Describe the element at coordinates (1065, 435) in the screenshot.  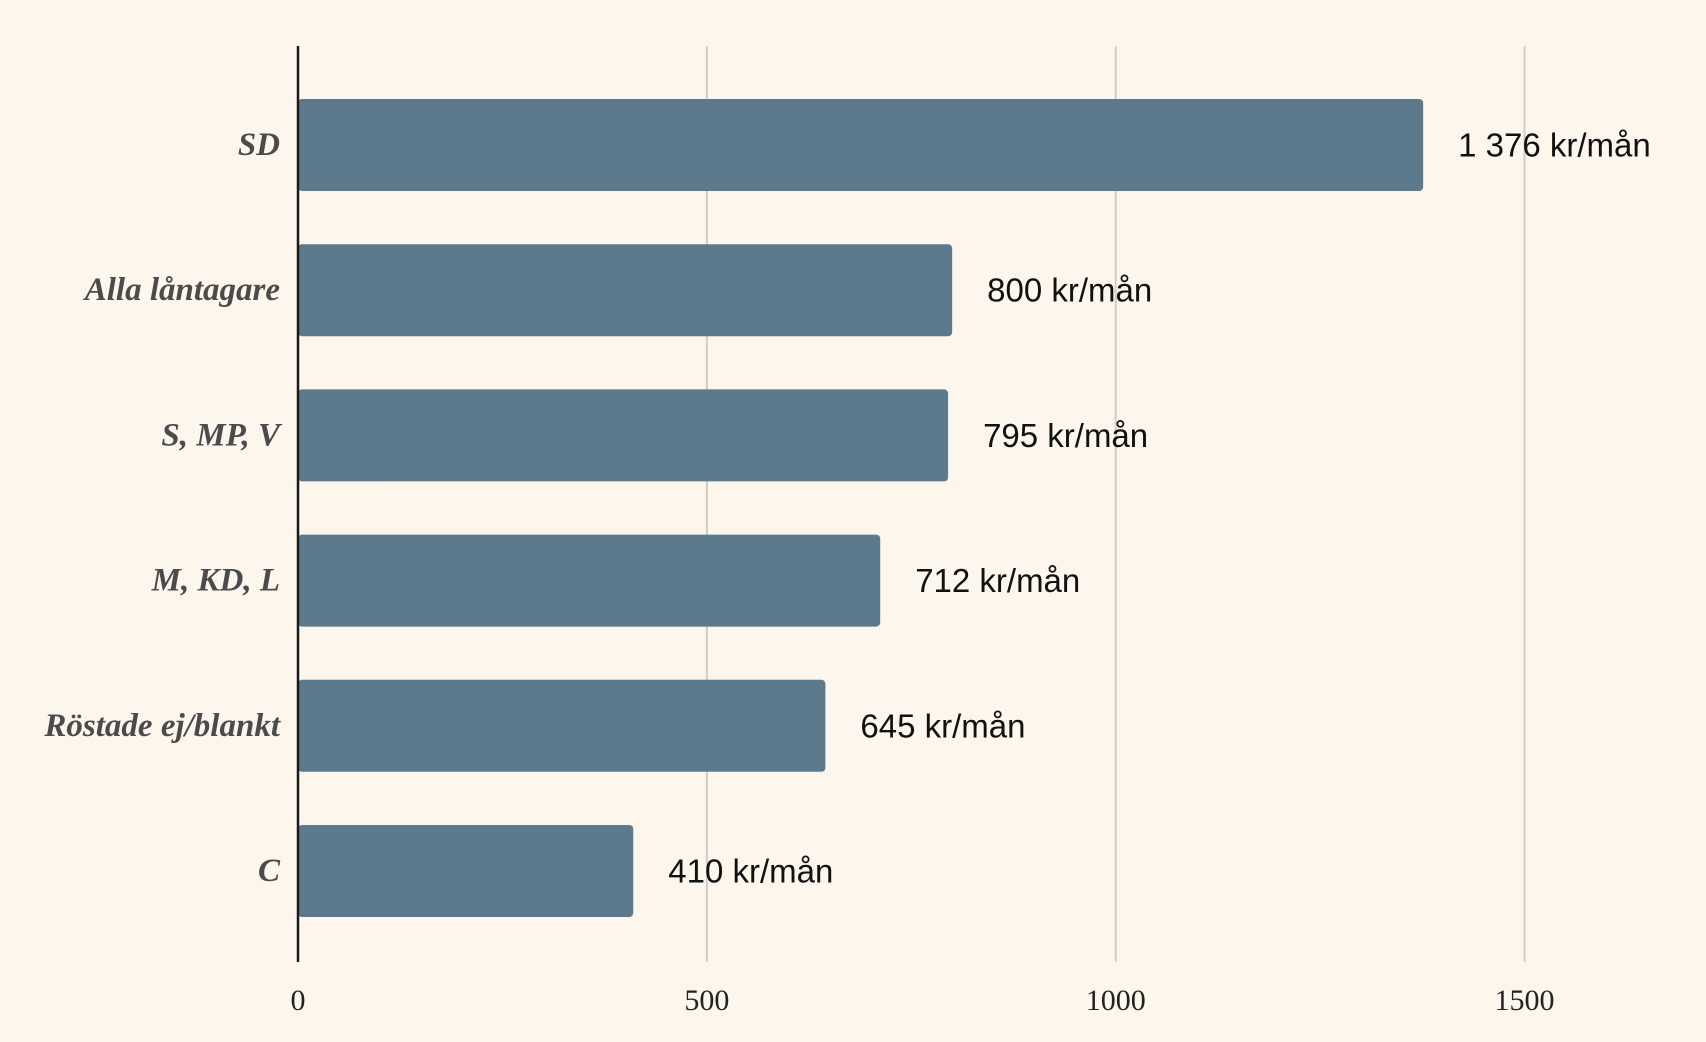
I see `data-label: 795 kr/mån` at that location.